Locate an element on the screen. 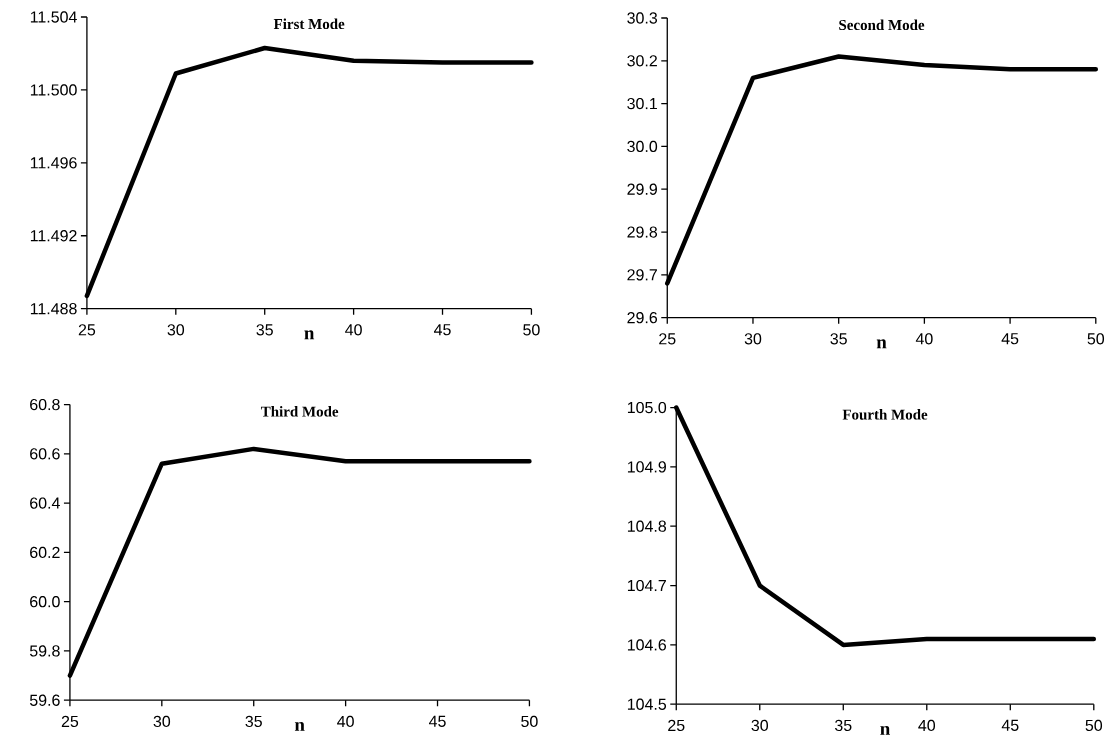 Image resolution: width=1108 pixels, height=747 pixels. y-tick-label: 104.7 is located at coordinates (646, 585).